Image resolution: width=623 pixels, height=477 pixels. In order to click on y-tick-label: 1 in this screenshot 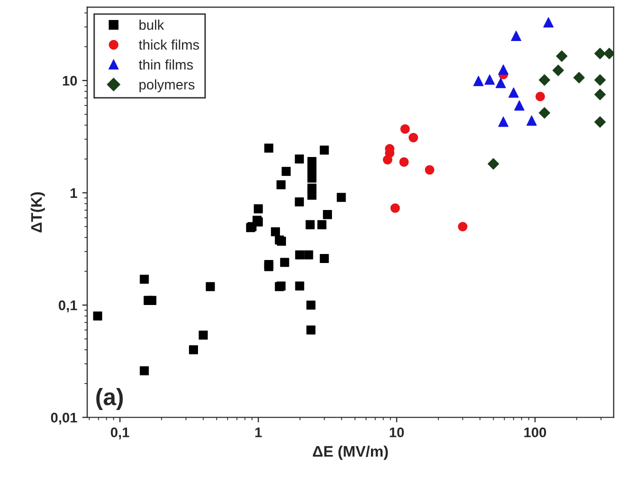, I will do `click(74, 193)`.